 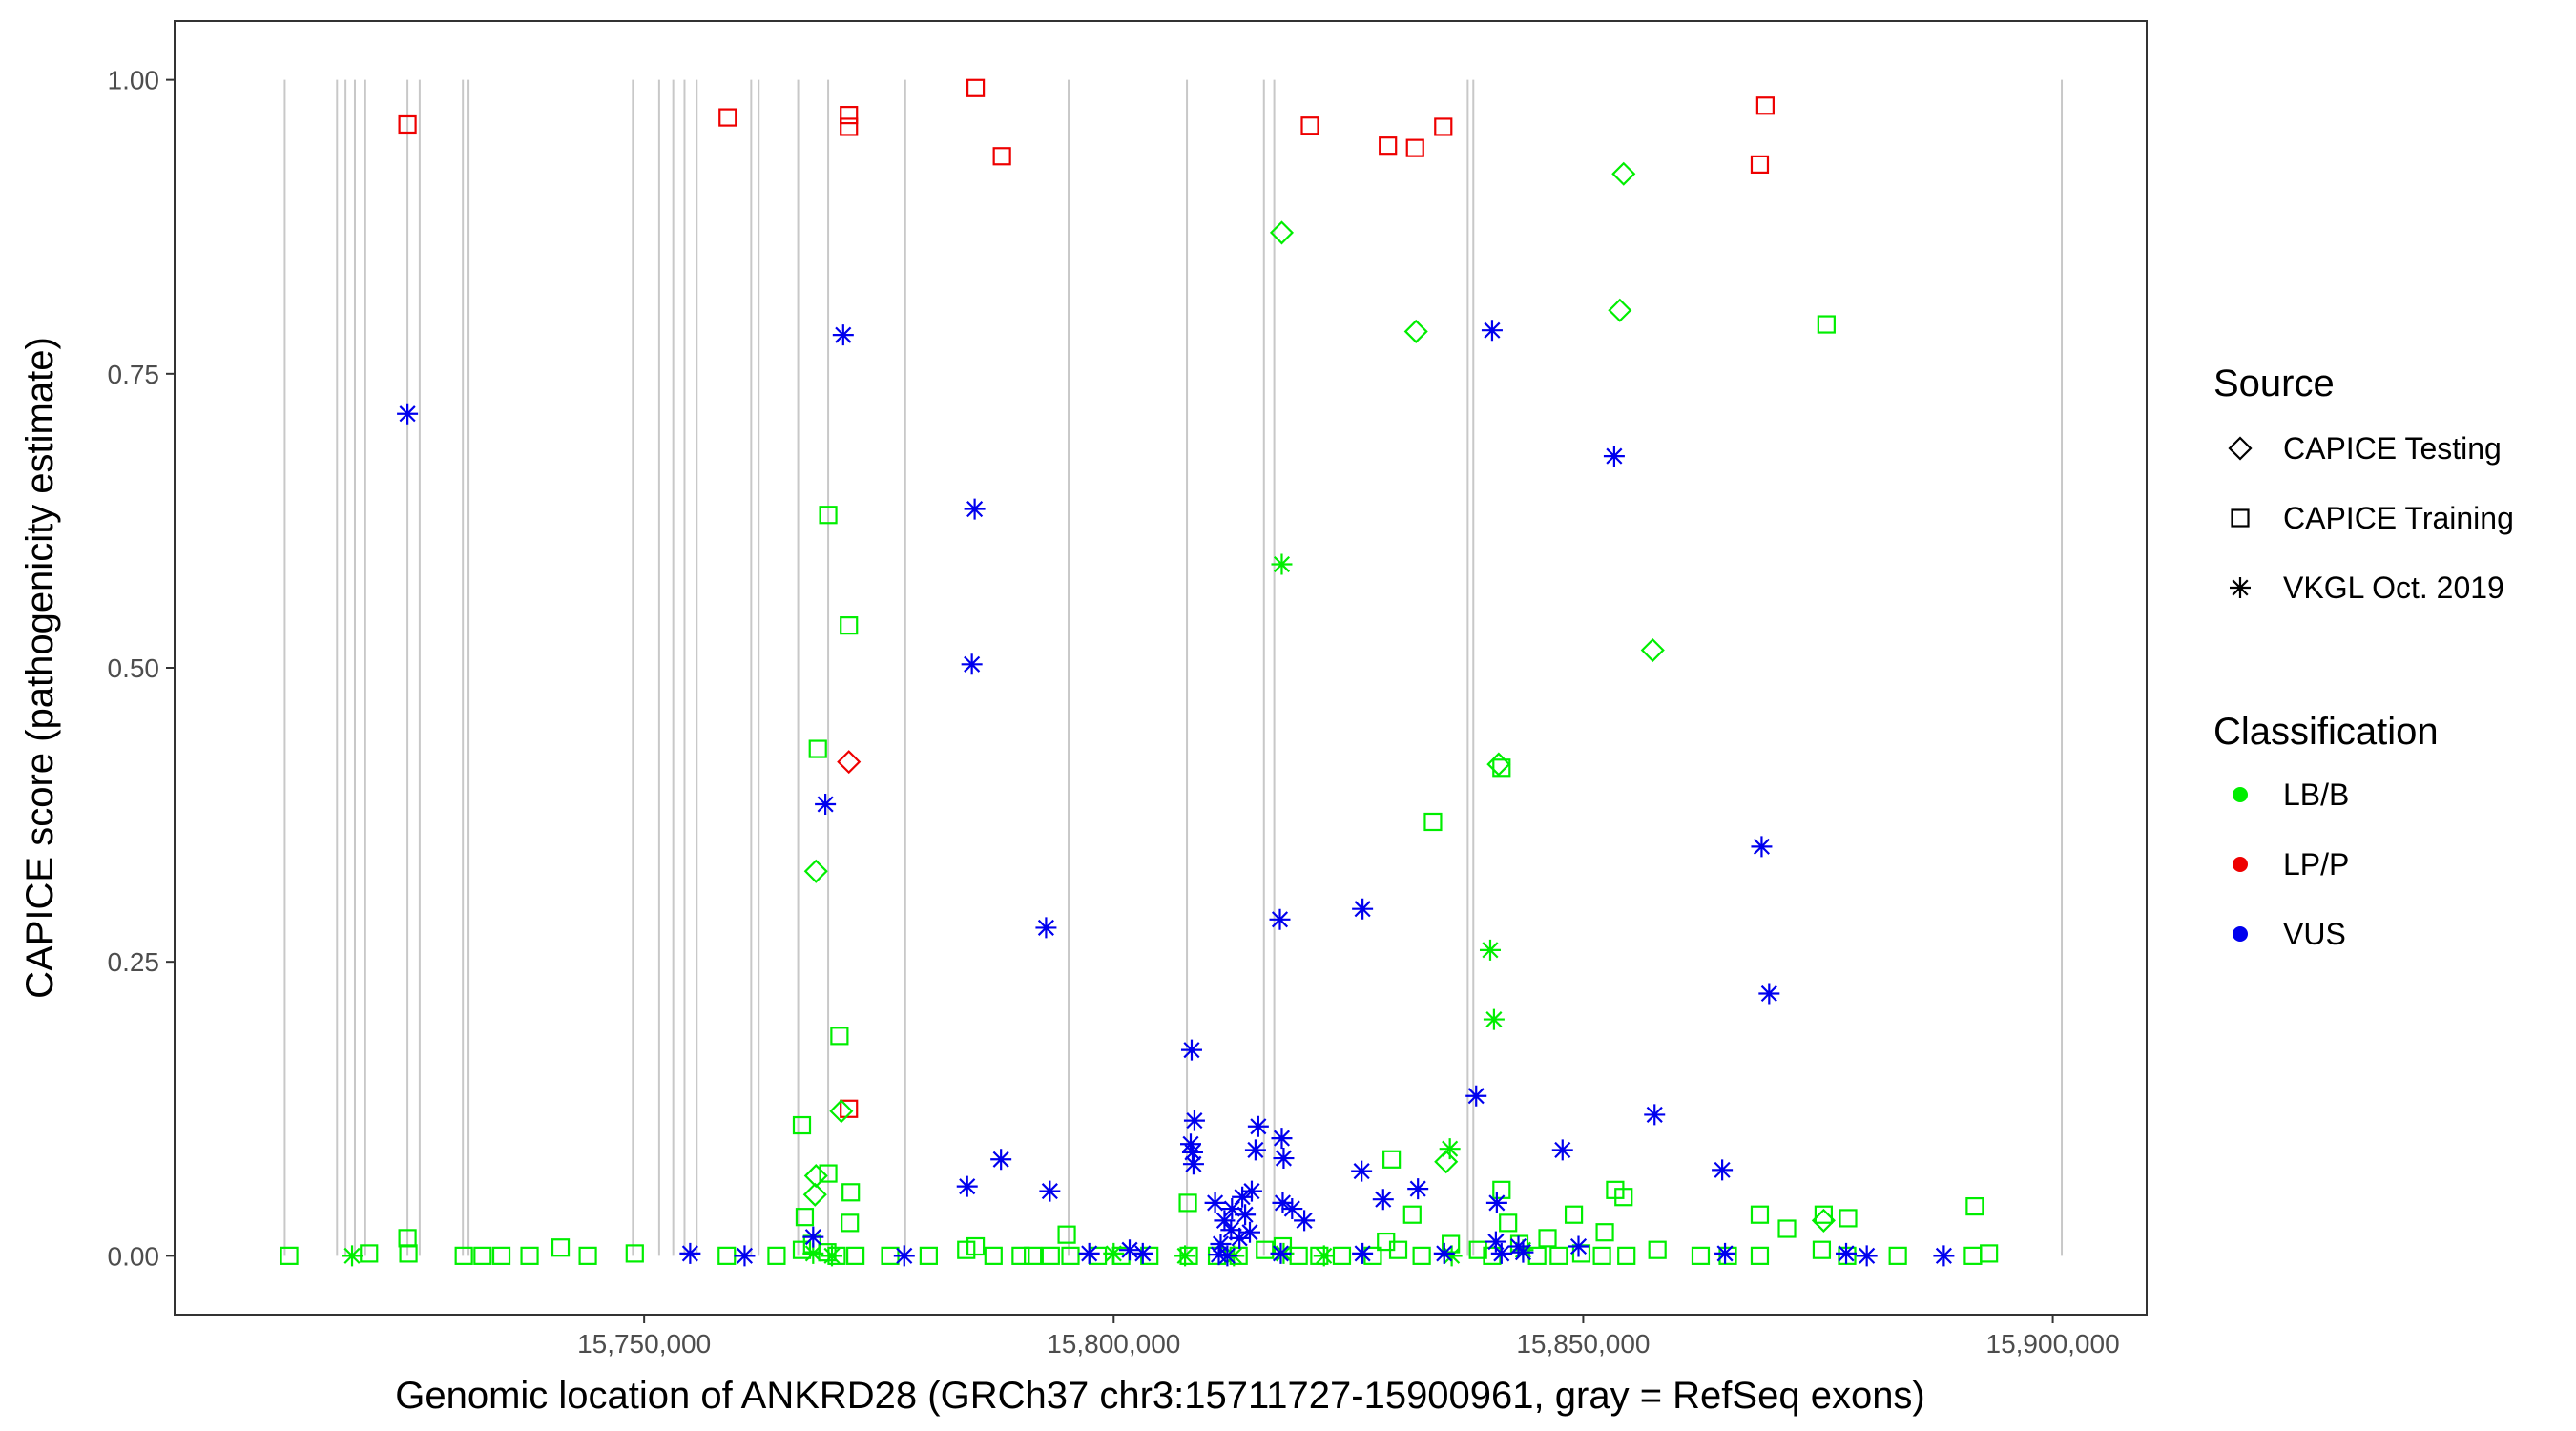 What do you see at coordinates (2240, 934) in the screenshot?
I see `legend-color-dot-icon` at bounding box center [2240, 934].